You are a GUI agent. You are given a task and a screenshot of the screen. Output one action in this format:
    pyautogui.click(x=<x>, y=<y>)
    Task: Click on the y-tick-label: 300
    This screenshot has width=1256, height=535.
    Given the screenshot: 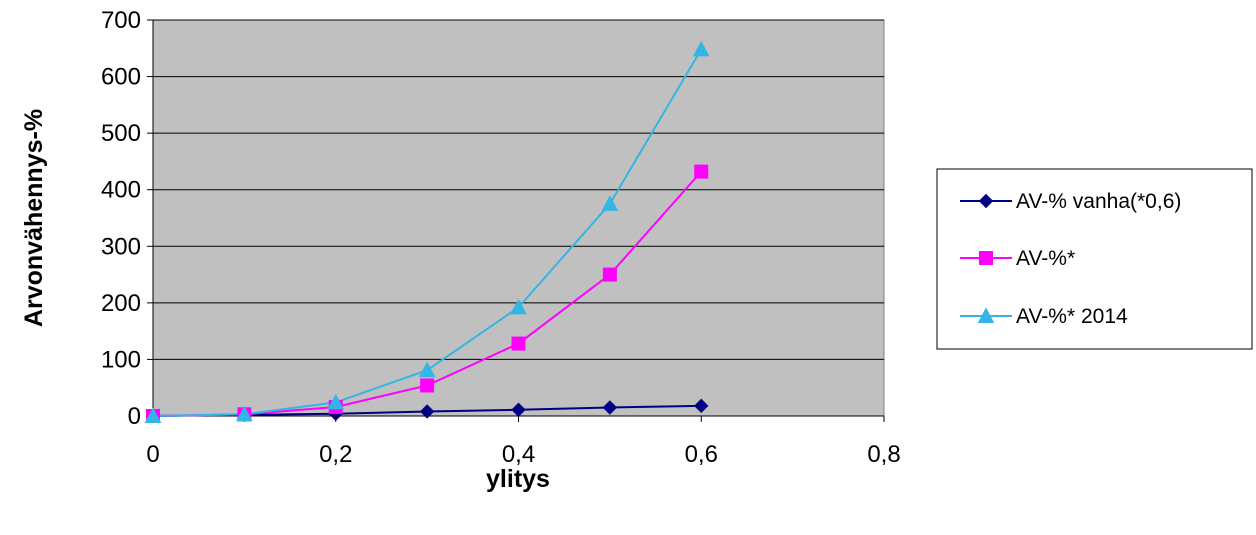 What is the action you would take?
    pyautogui.click(x=121, y=246)
    